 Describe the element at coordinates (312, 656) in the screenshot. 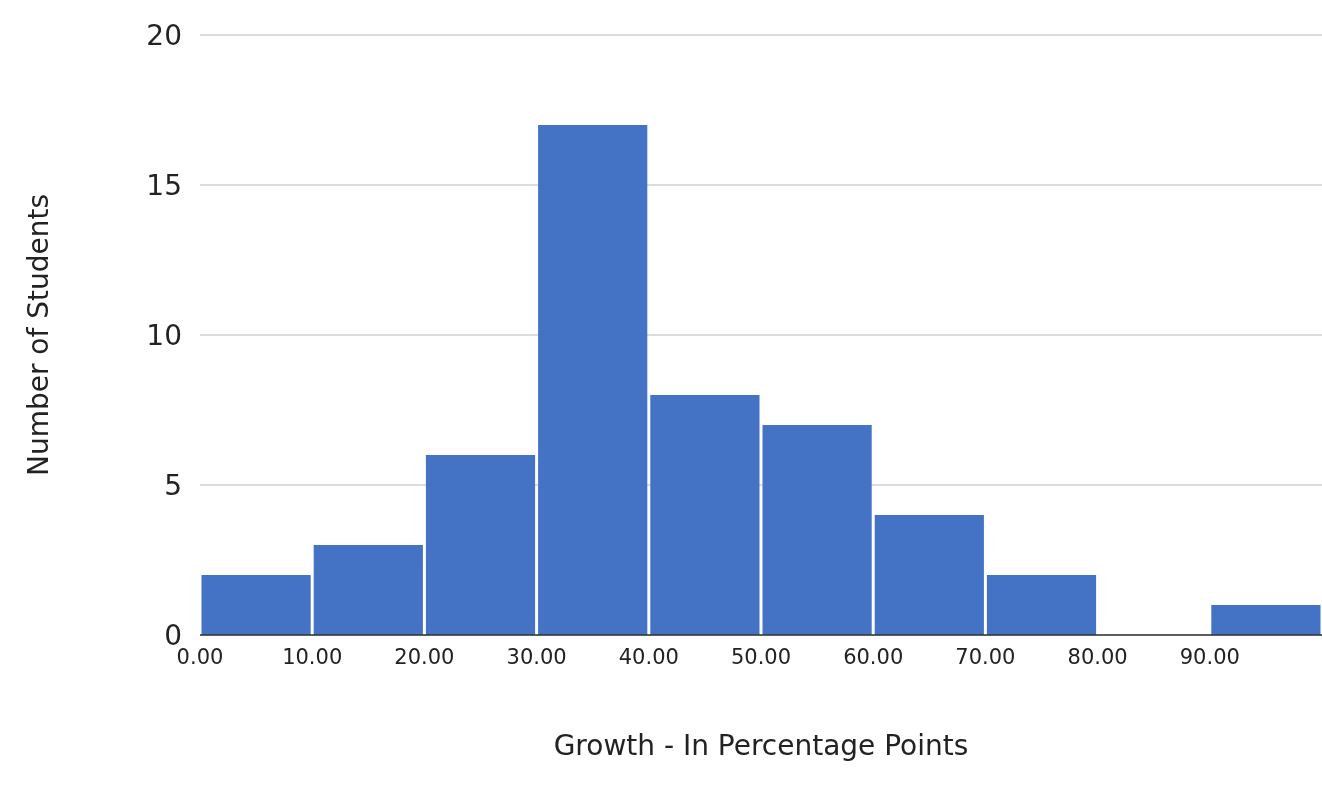

I see `x-tick-label: 10.00` at that location.